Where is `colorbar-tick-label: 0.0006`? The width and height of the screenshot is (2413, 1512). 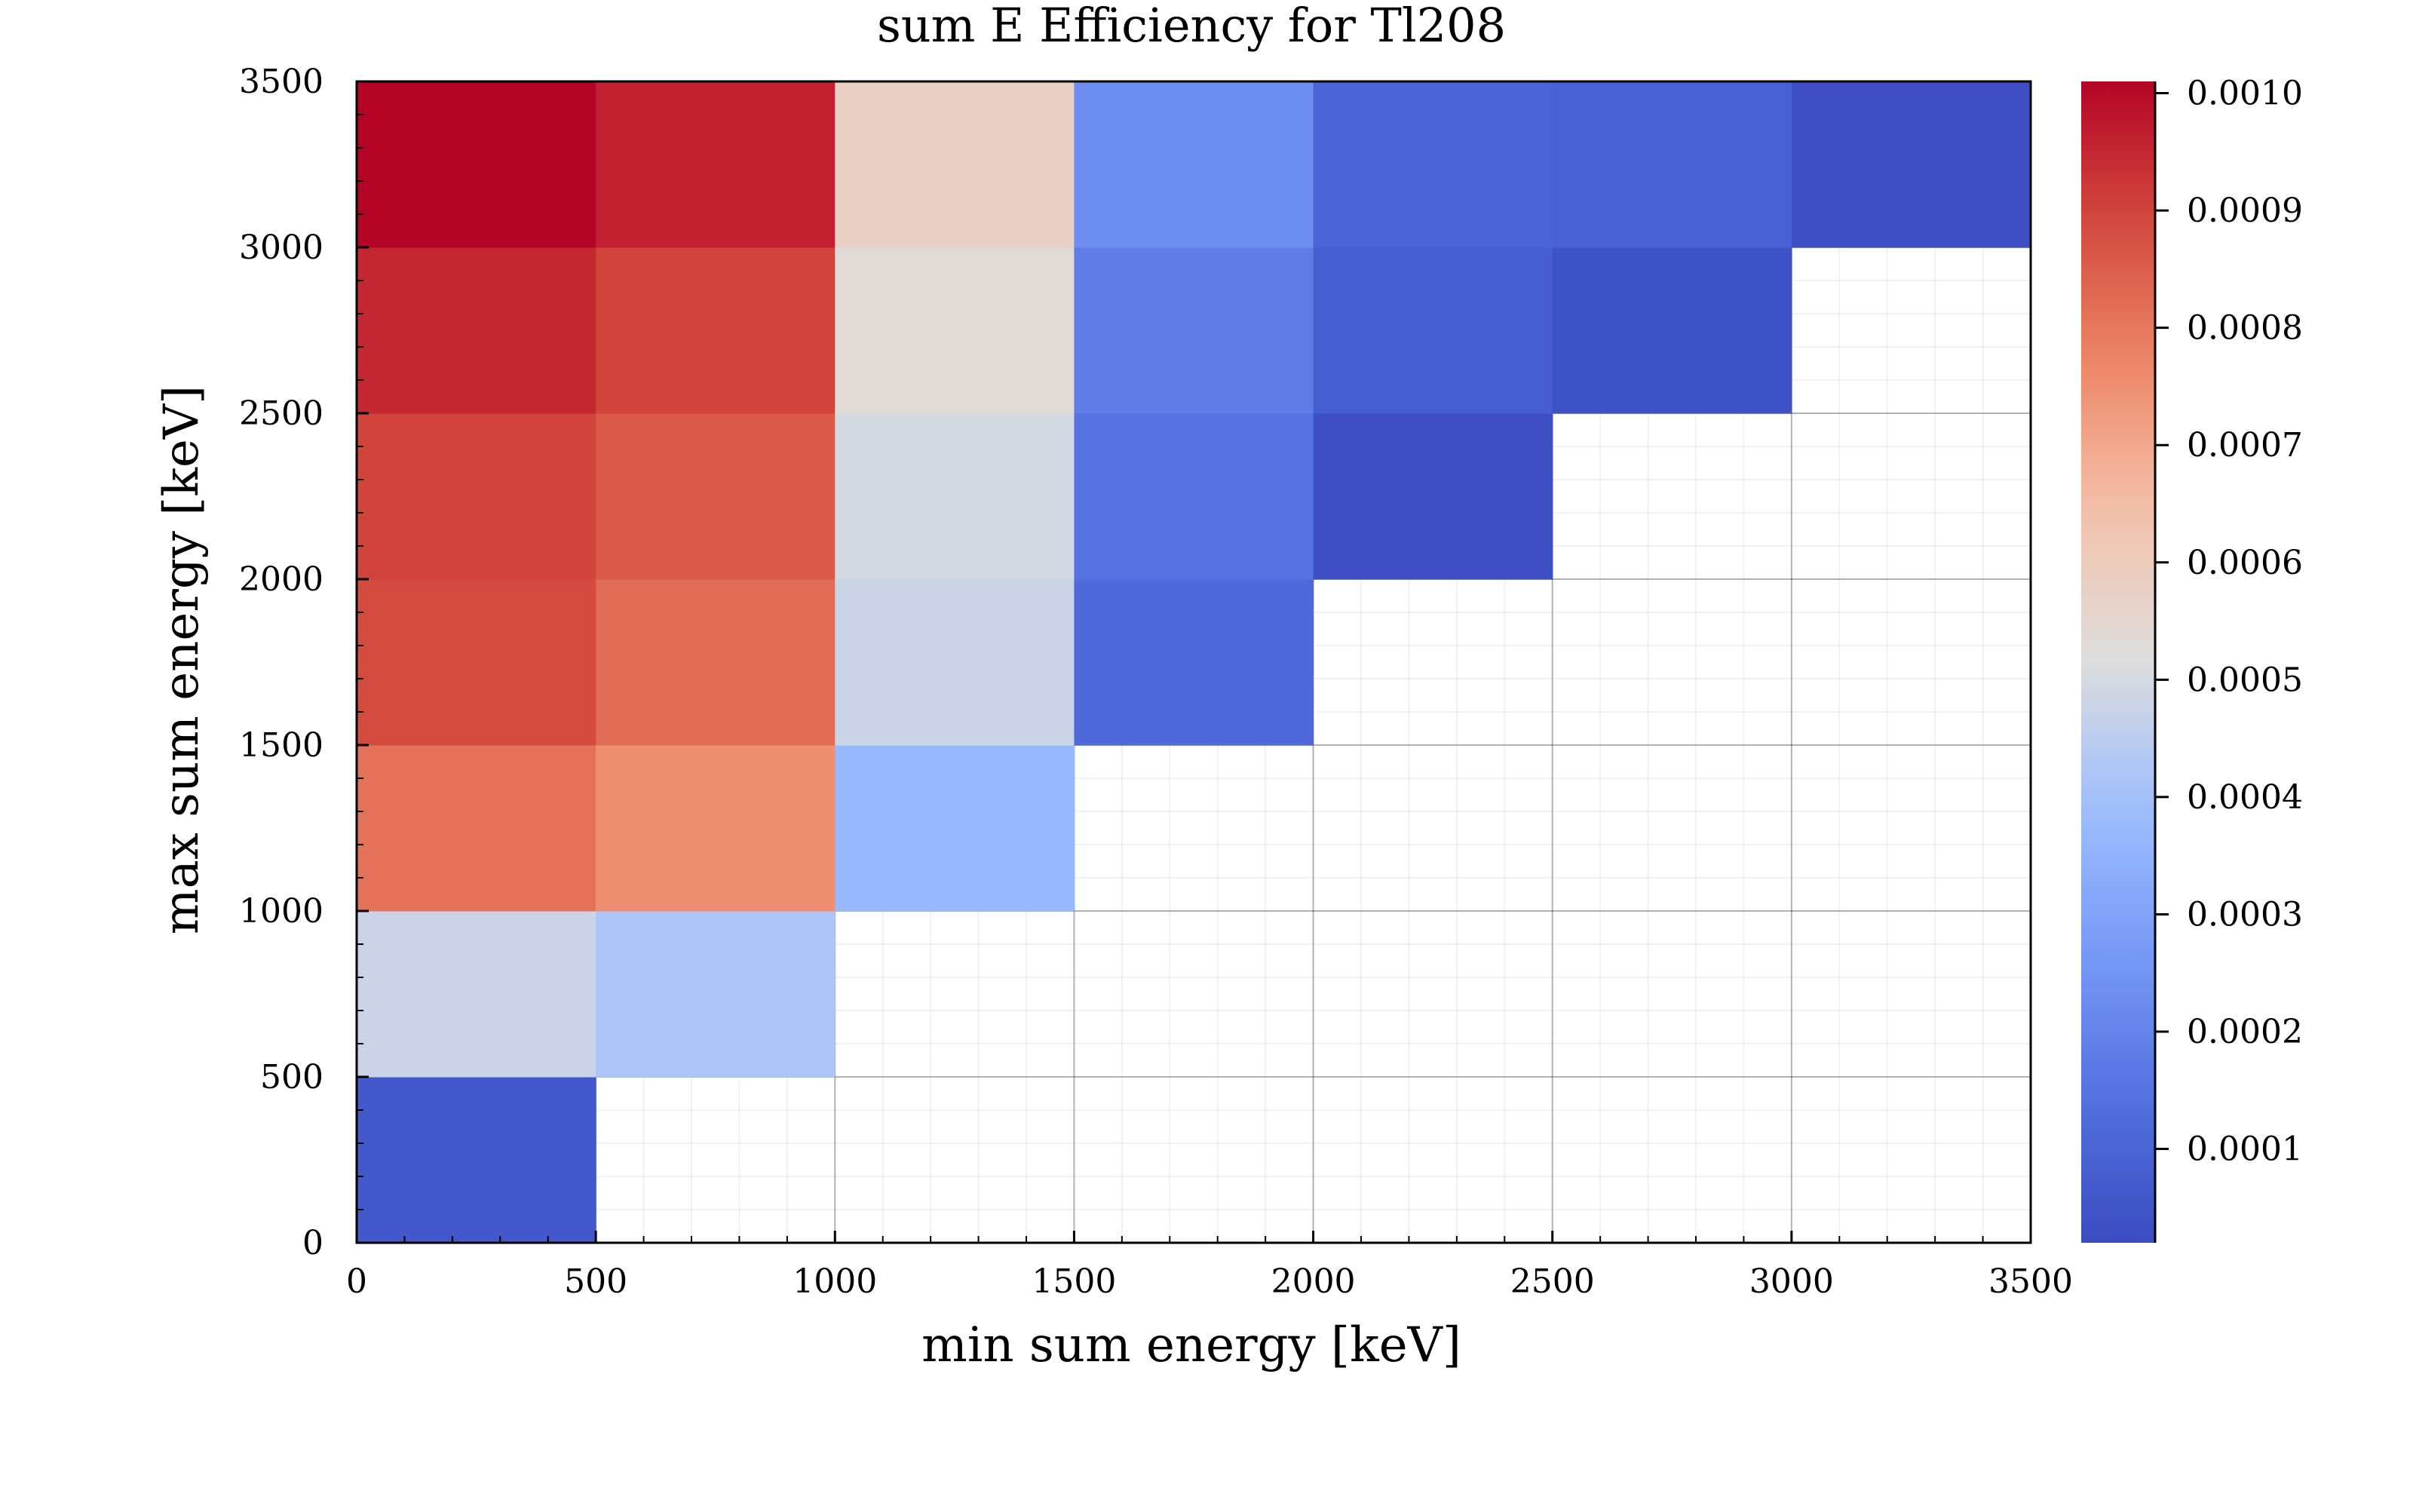 colorbar-tick-label: 0.0006 is located at coordinates (2245, 563).